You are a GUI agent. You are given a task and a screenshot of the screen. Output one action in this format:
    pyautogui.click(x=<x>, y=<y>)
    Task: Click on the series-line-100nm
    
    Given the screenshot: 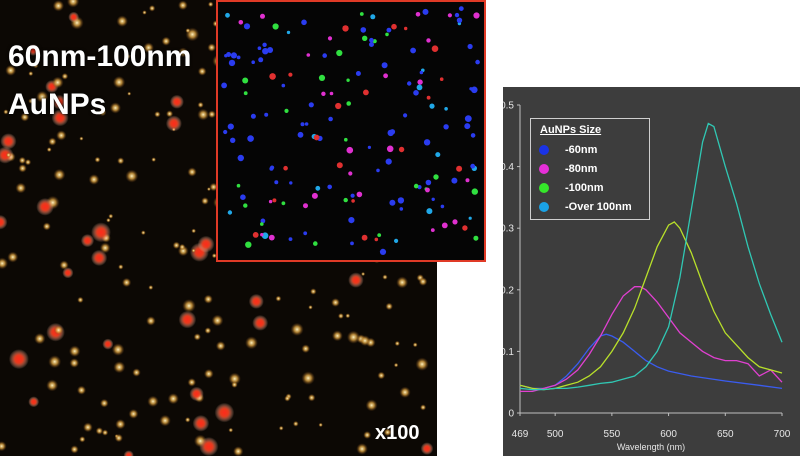 What is the action you would take?
    pyautogui.click(x=651, y=306)
    